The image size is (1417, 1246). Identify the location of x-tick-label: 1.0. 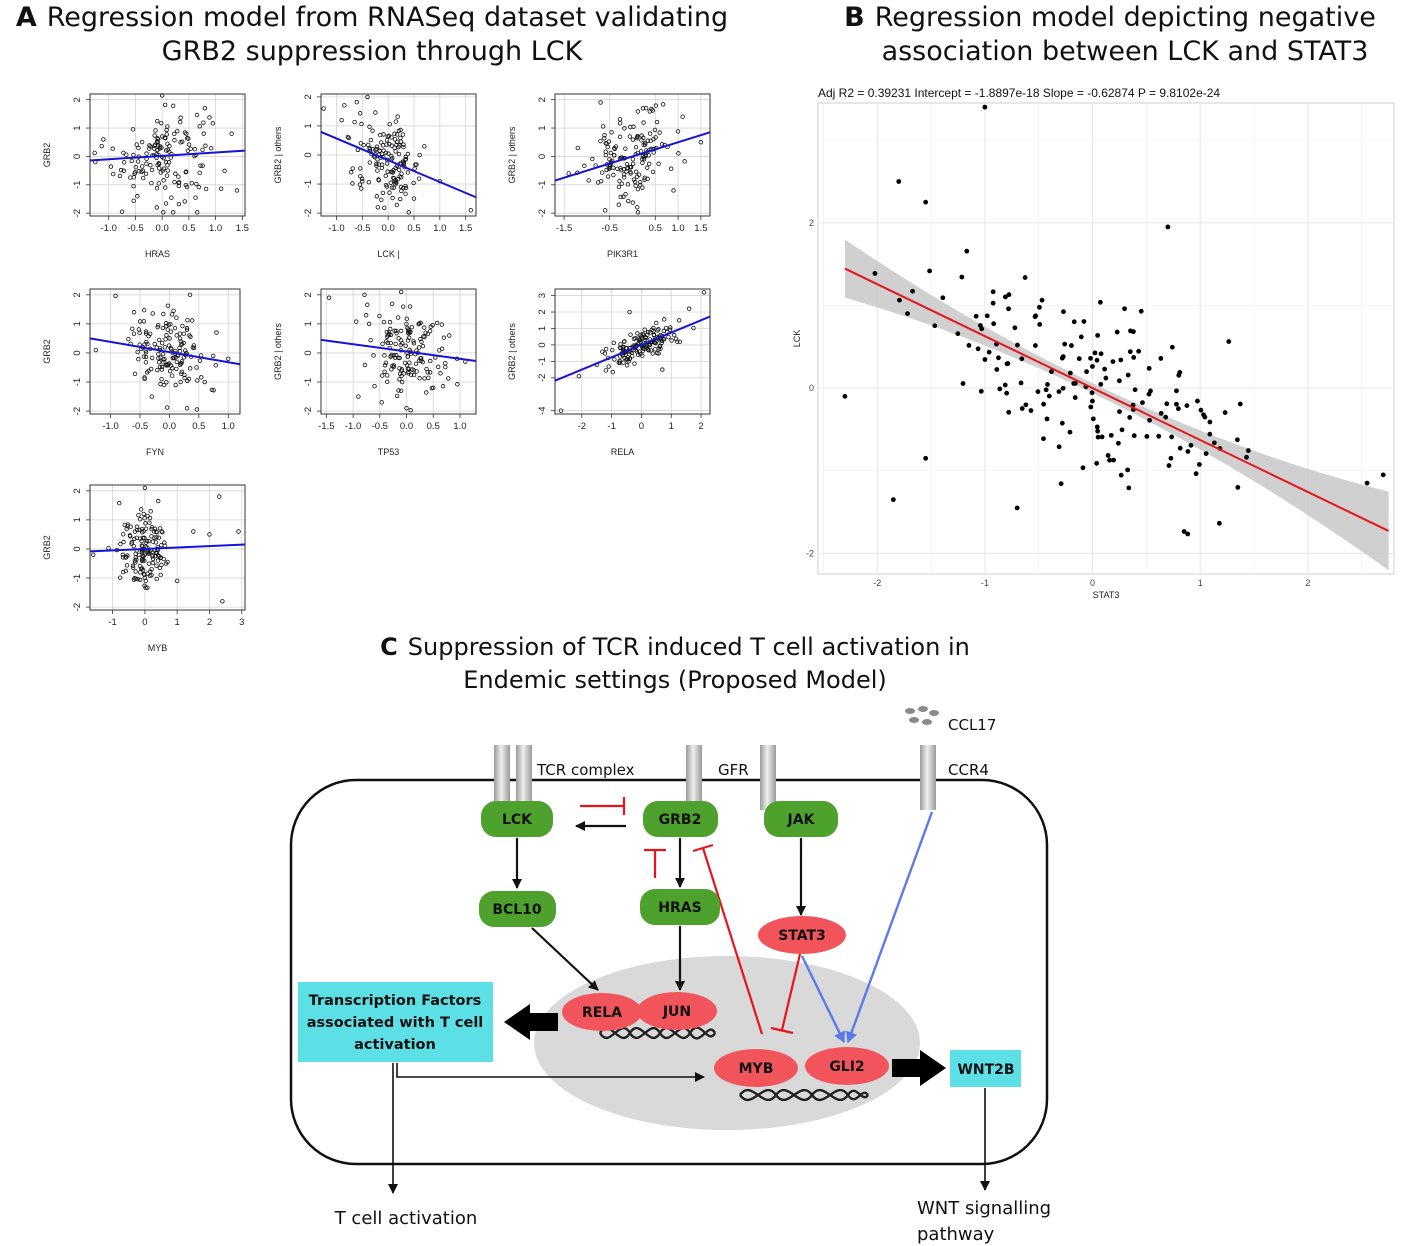
(459, 426).